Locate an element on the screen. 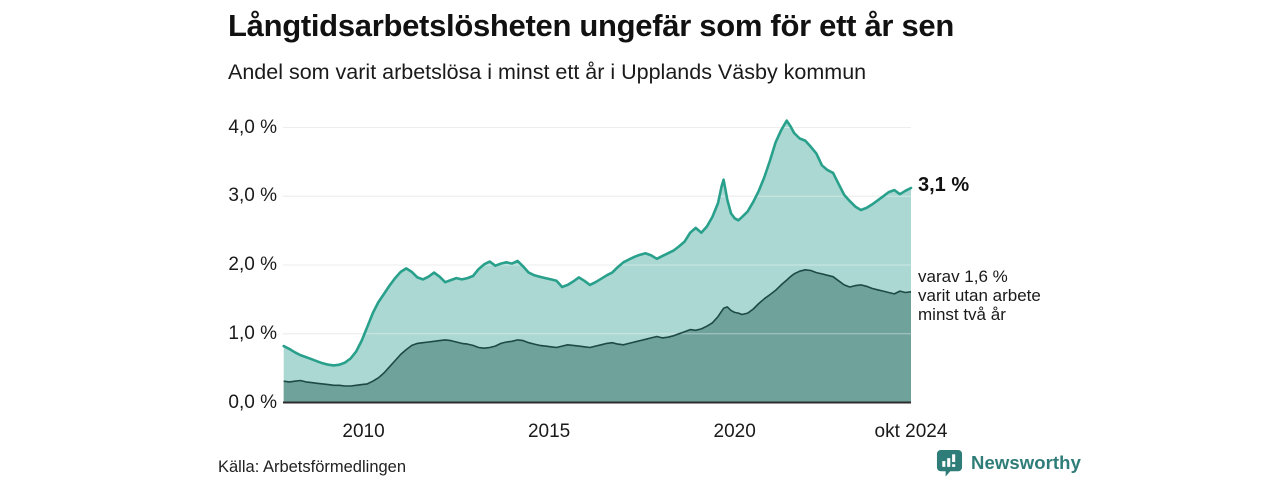 This screenshot has width=1280, height=480. newsworthy-logo: Newsworthy is located at coordinates (1008, 463).